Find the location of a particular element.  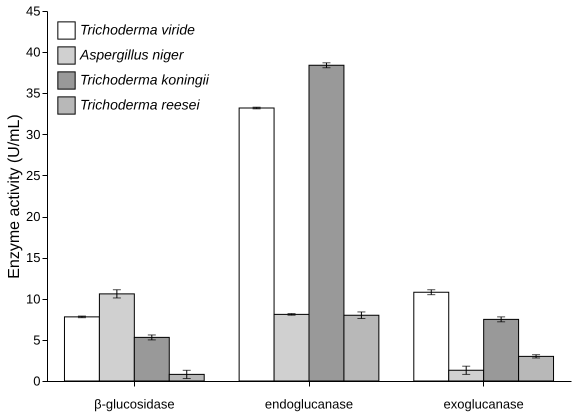

y-axis-title: Enzyme activity (U/mL) is located at coordinates (15, 196).